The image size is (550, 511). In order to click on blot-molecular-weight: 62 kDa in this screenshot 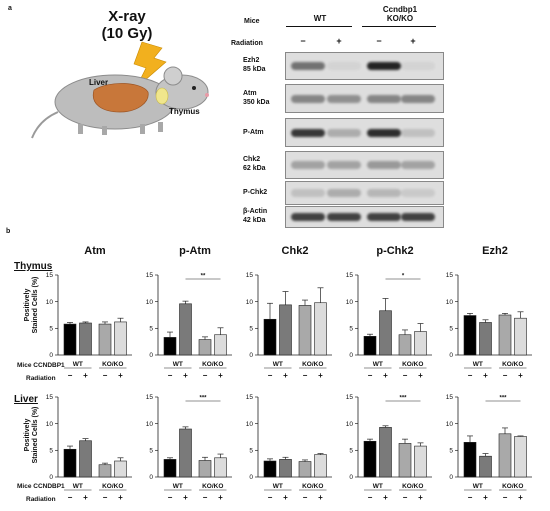, I will do `click(254, 168)`.